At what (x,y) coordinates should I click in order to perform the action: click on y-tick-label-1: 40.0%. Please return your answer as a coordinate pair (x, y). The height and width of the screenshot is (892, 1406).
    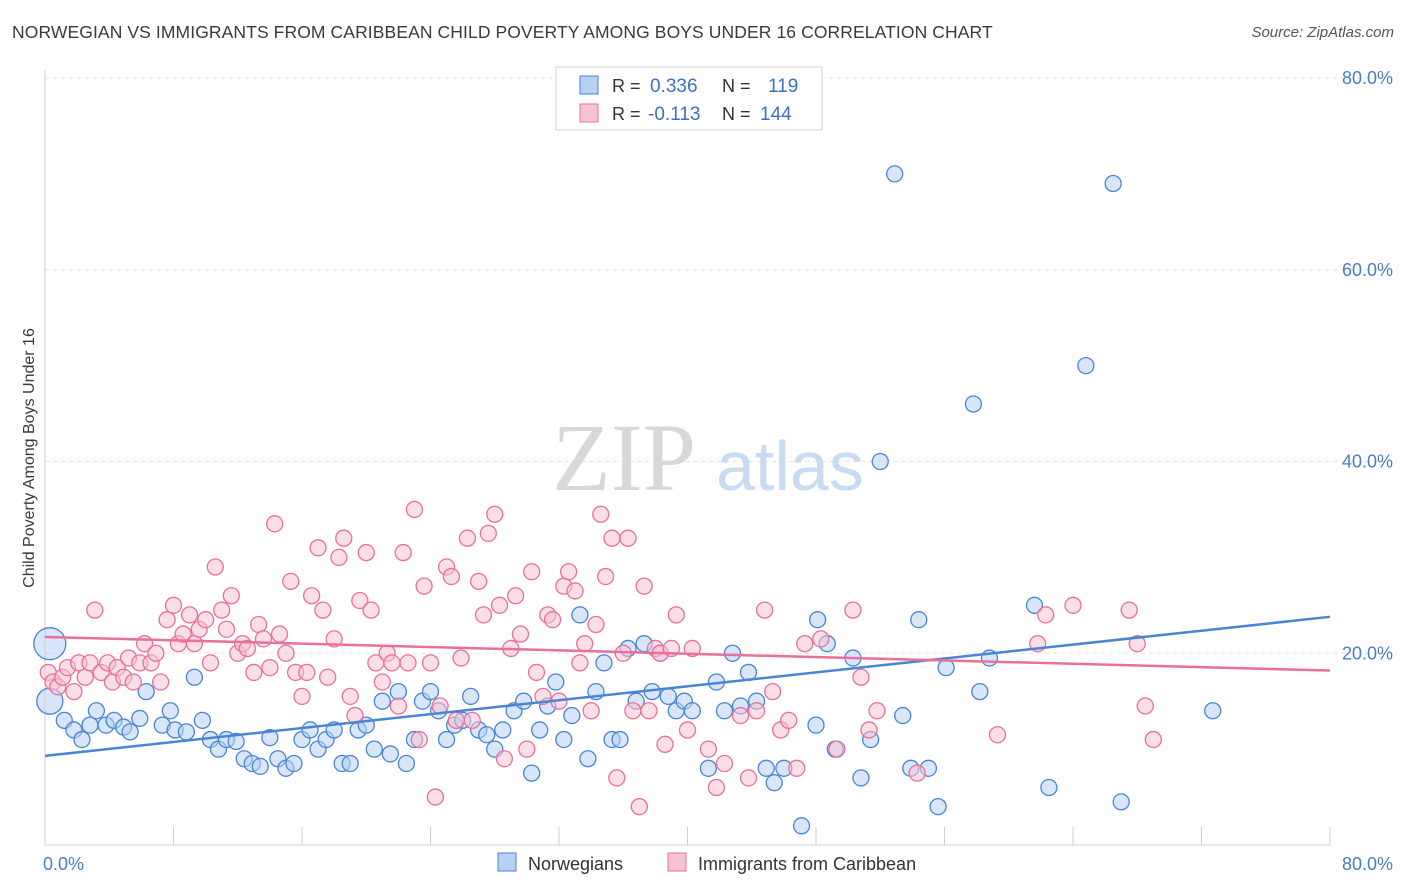
    Looking at the image, I should click on (1367, 462).